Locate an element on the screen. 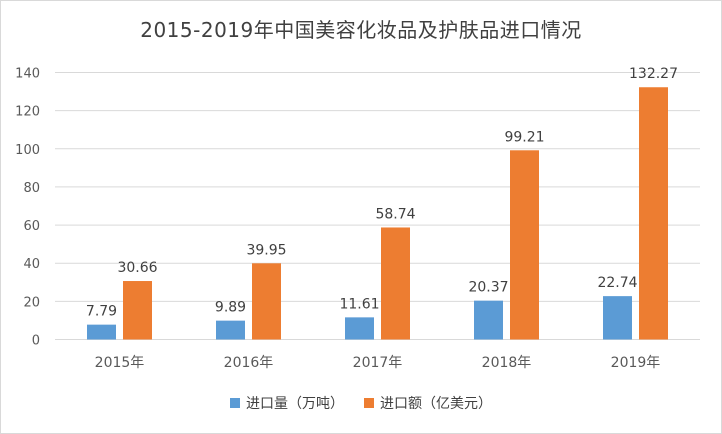 The width and height of the screenshot is (722, 434). data-label: 99.21 is located at coordinates (524, 137).